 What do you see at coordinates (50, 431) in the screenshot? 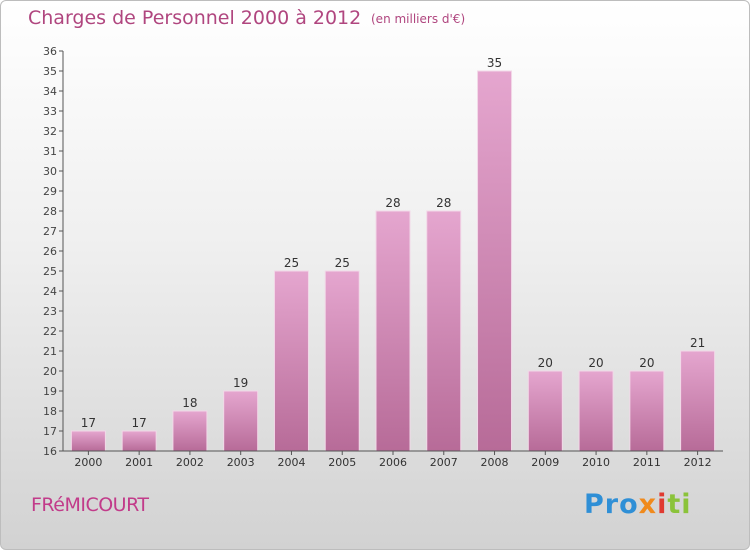
I see `y-tick-label: 17` at bounding box center [50, 431].